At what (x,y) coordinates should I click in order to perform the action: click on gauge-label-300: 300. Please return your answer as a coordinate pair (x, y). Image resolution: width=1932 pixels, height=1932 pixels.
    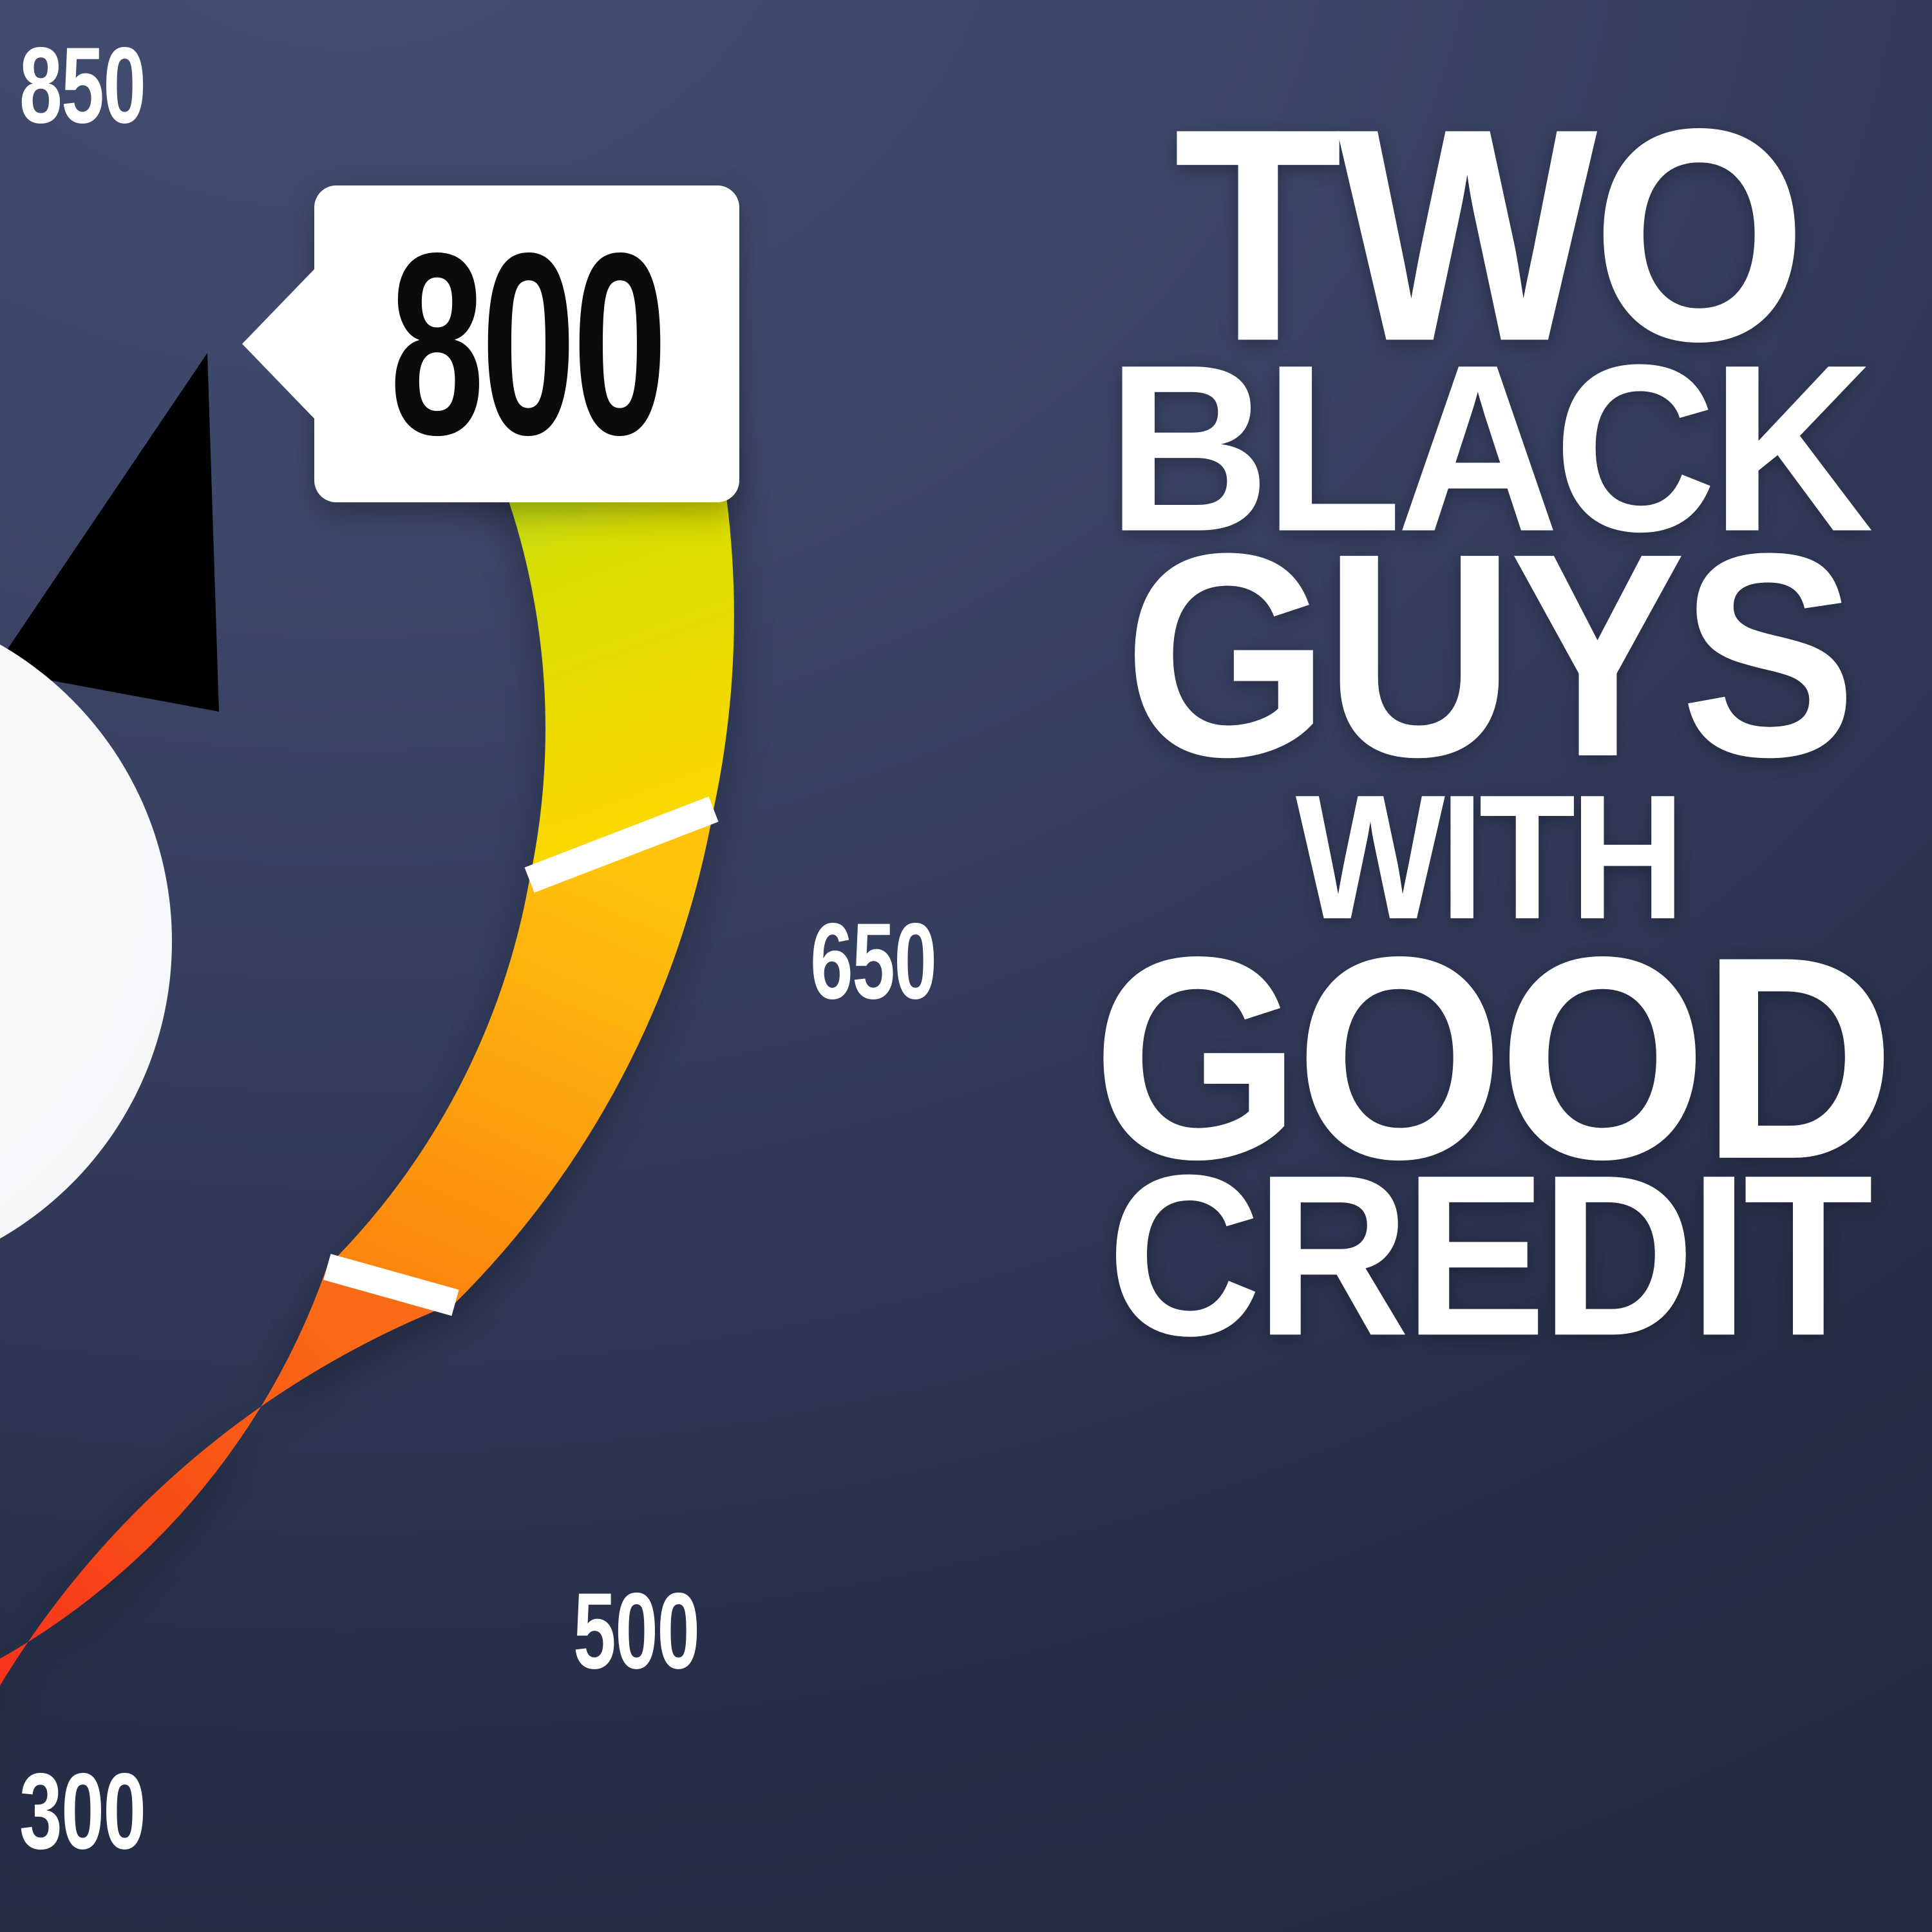
    Looking at the image, I should click on (83, 1811).